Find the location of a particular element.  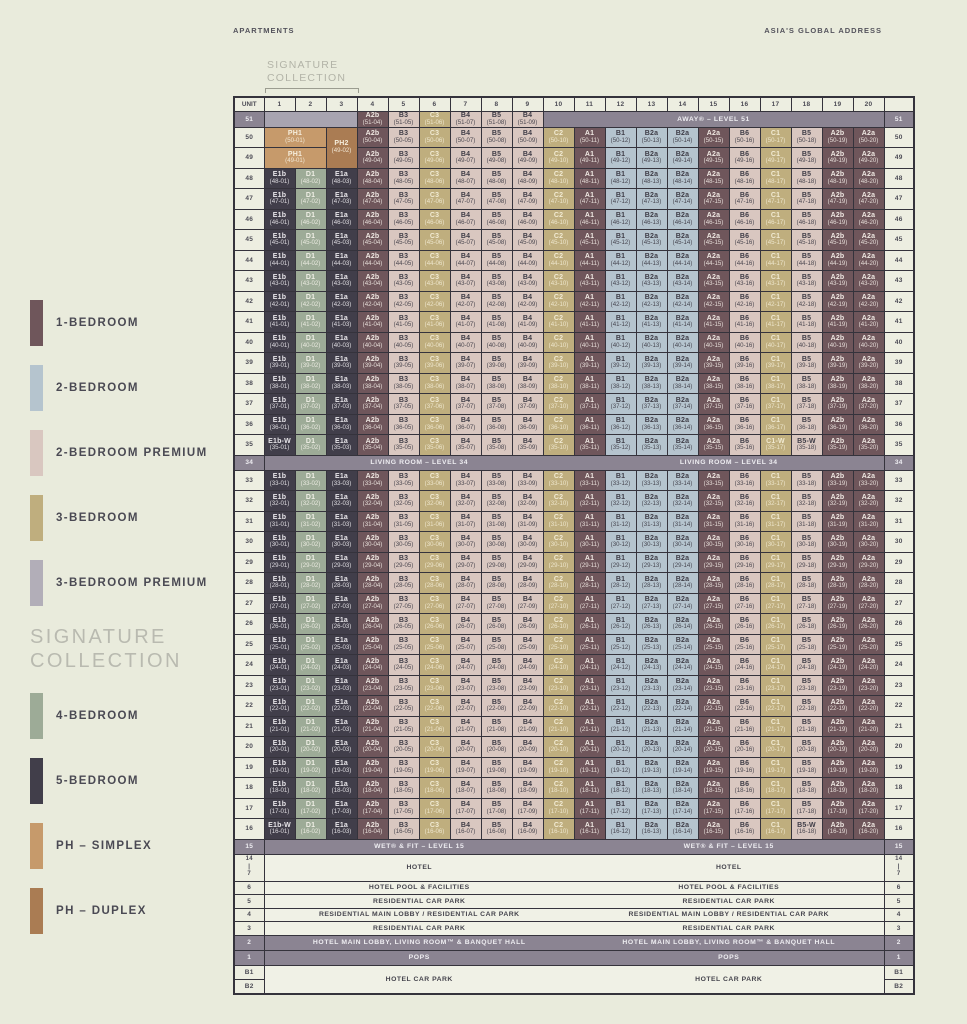

unit-cell: A2b (29-04) is located at coordinates (372, 562).